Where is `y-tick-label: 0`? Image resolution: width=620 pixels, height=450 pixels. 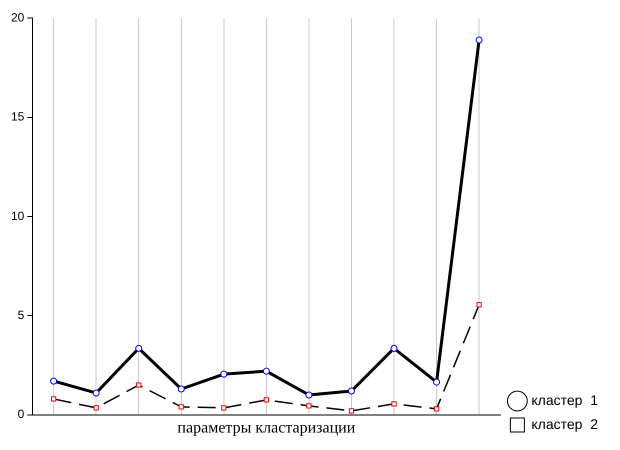
y-tick-label: 0 is located at coordinates (21, 414).